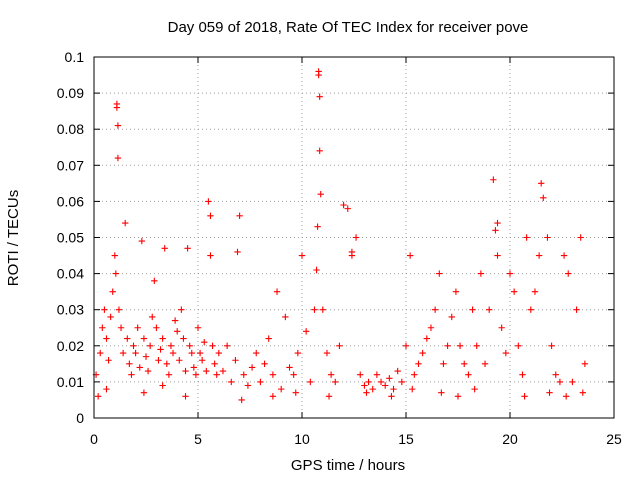 Image resolution: width=640 pixels, height=480 pixels. I want to click on y-tick-label: 0.05, so click(70, 238).